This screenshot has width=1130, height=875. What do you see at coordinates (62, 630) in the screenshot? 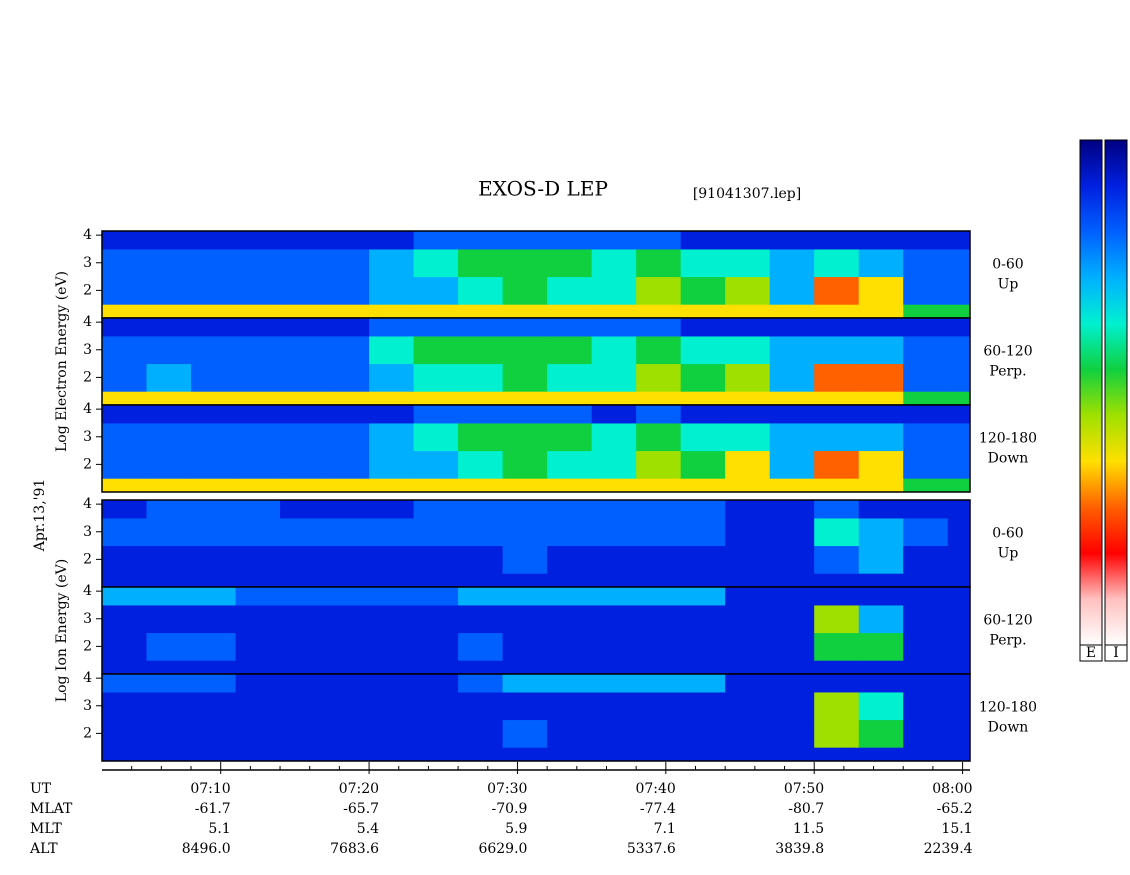
I see `y-axis-label: Log Ion Energy (eV)` at bounding box center [62, 630].